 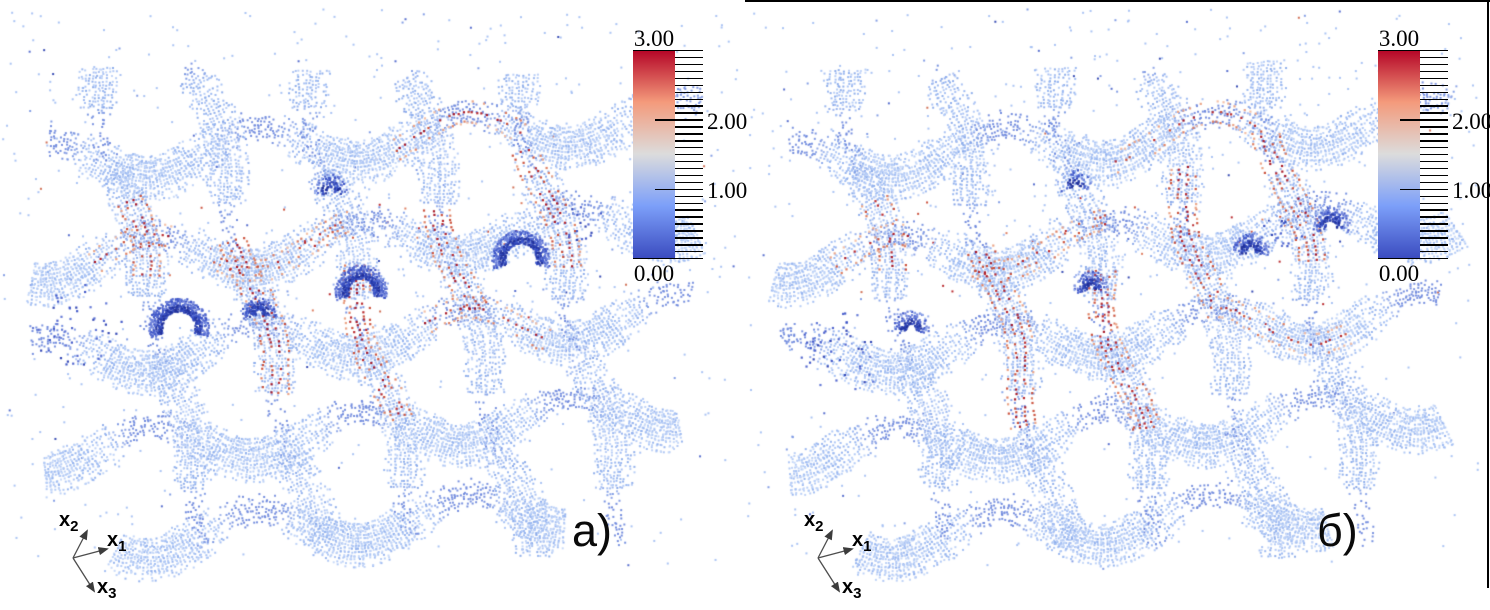 What do you see at coordinates (1117, 1) in the screenshot?
I see `figure-border-top` at bounding box center [1117, 1].